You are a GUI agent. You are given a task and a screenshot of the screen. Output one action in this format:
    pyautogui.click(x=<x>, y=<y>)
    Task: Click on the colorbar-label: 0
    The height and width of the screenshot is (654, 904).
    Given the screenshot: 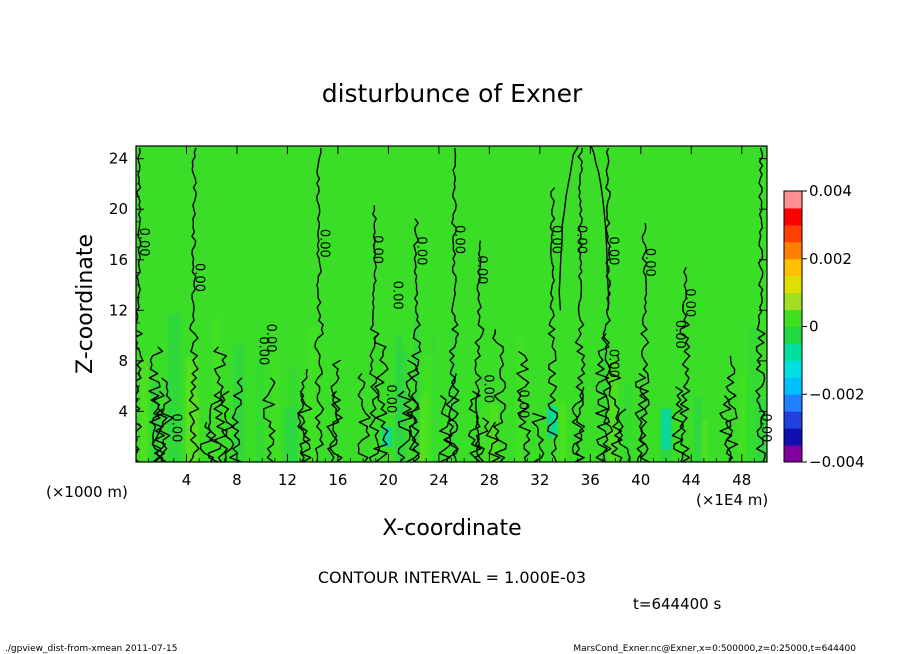 What is the action you would take?
    pyautogui.click(x=814, y=327)
    